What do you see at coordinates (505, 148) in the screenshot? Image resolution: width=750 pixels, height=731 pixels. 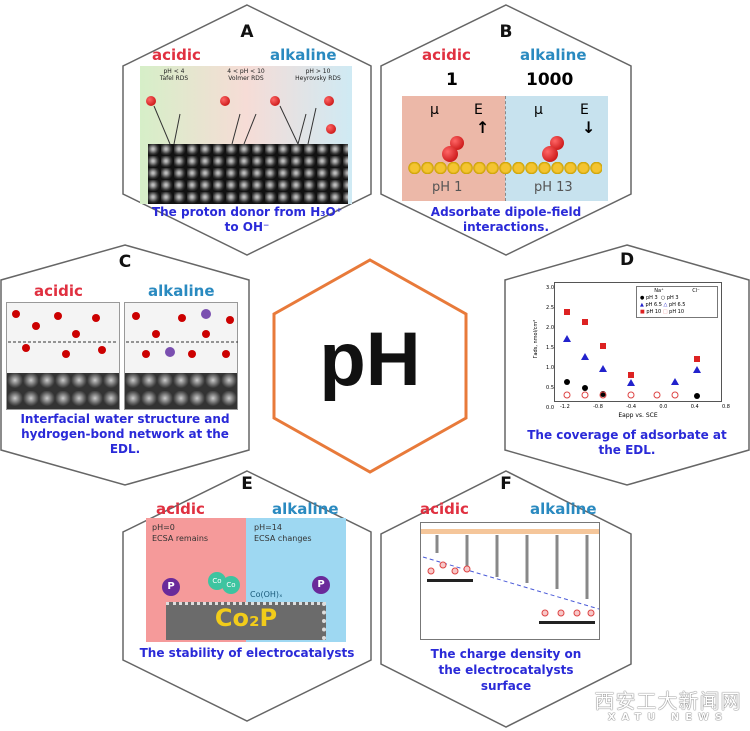 I see `dipole-illustration: μ E μ E ↑ ↓ pH 1 pH 13` at bounding box center [505, 148].